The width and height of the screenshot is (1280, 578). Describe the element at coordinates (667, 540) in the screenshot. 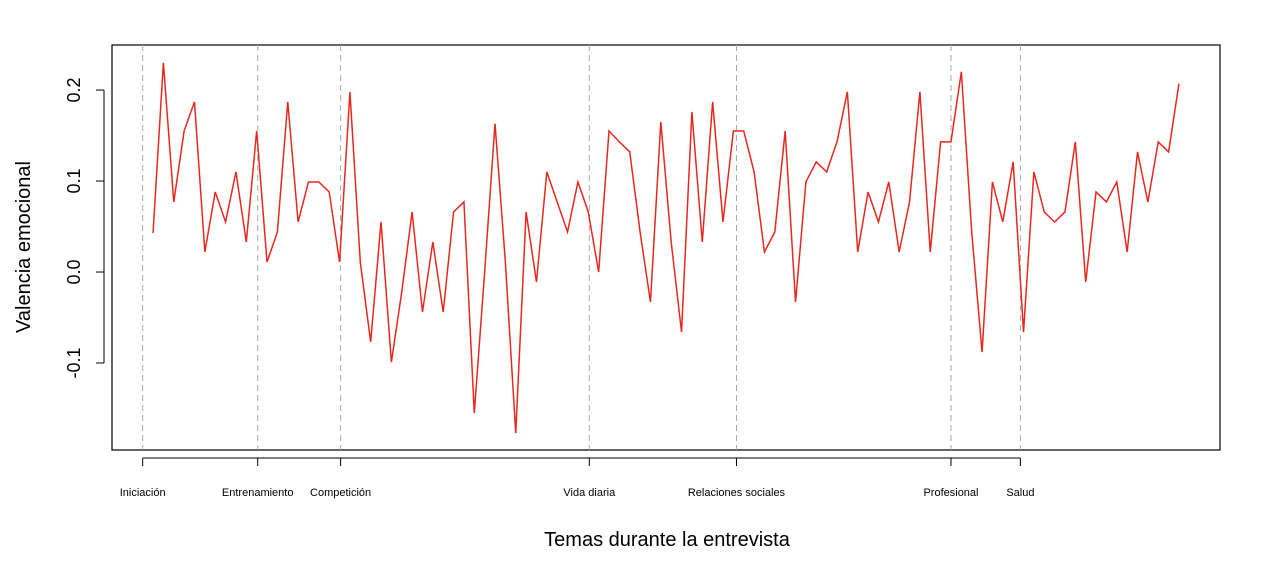

I see `x-axis-label: Temas durante la entrevista` at that location.